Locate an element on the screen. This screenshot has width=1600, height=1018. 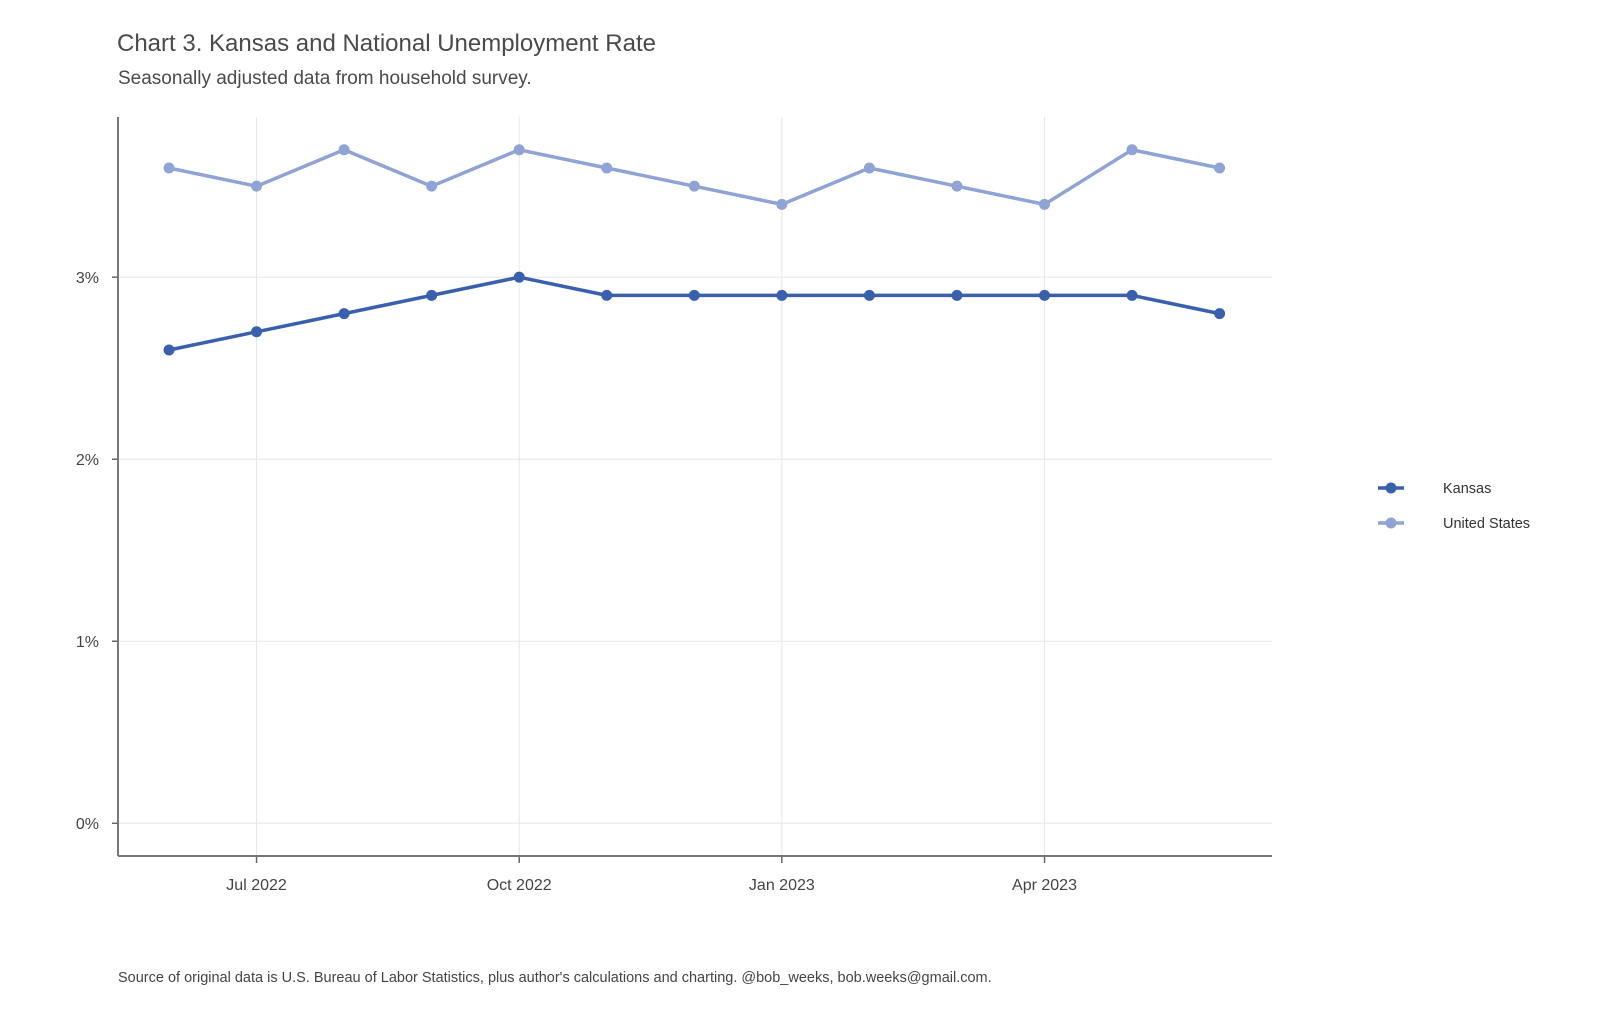
y-tick-label: 3% is located at coordinates (87, 278).